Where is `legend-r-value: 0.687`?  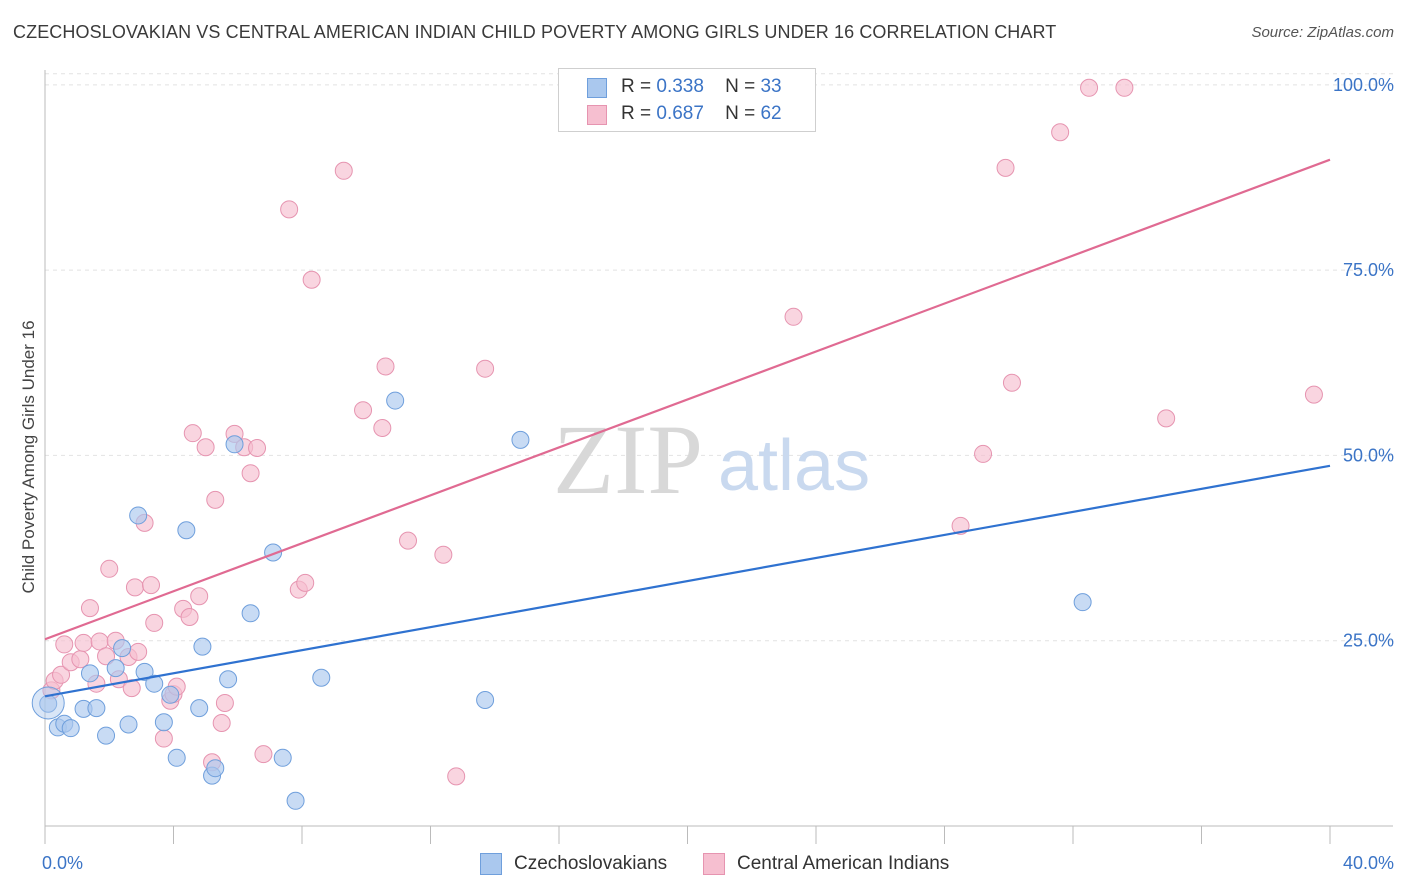 legend-r-value: 0.687 is located at coordinates (680, 113).